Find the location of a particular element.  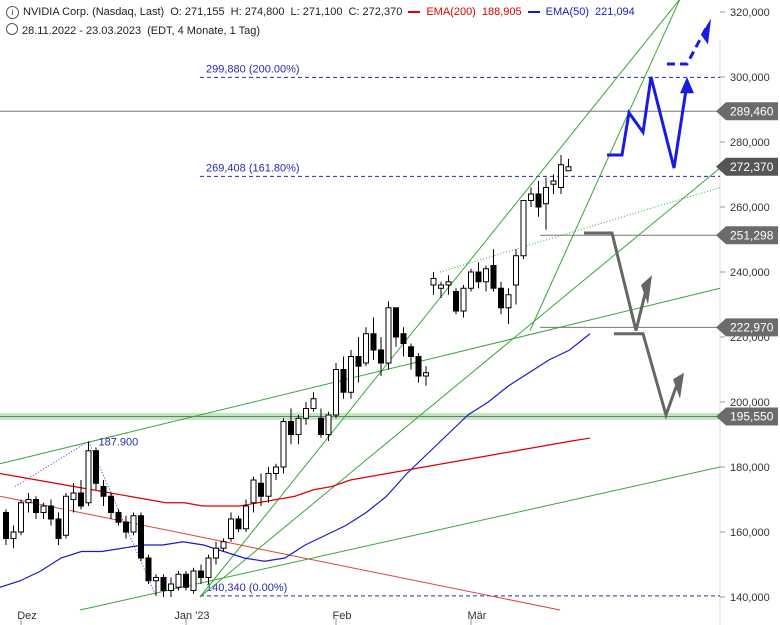

ema200-line is located at coordinates (295, 472).